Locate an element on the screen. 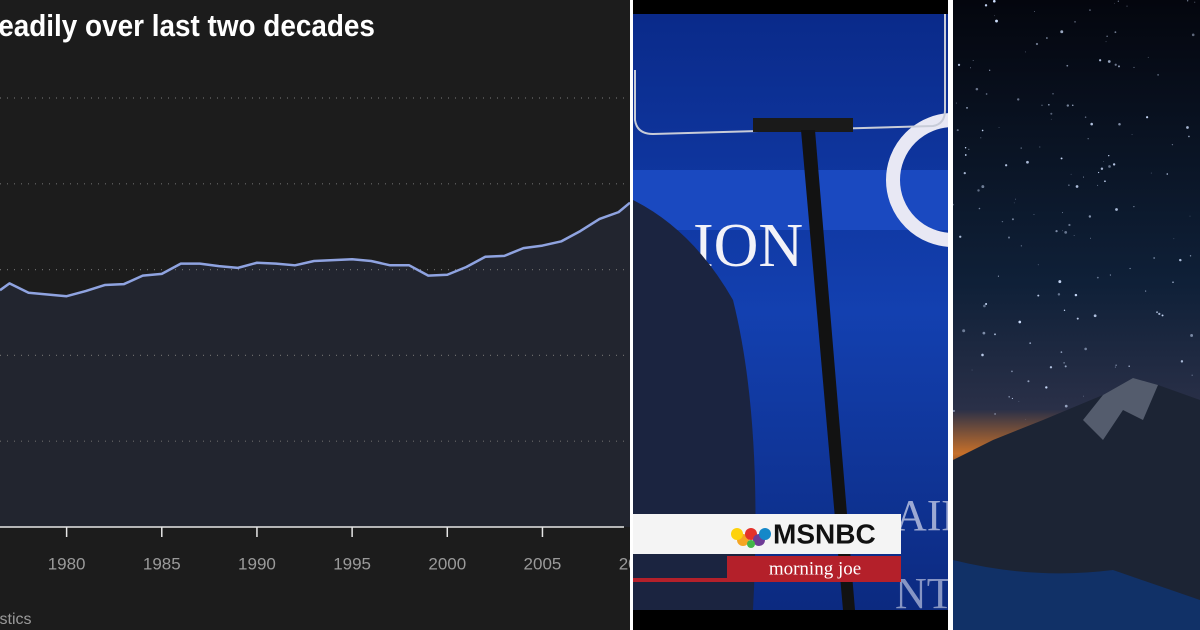 The image size is (1200, 630). show-bar is located at coordinates (814, 569).